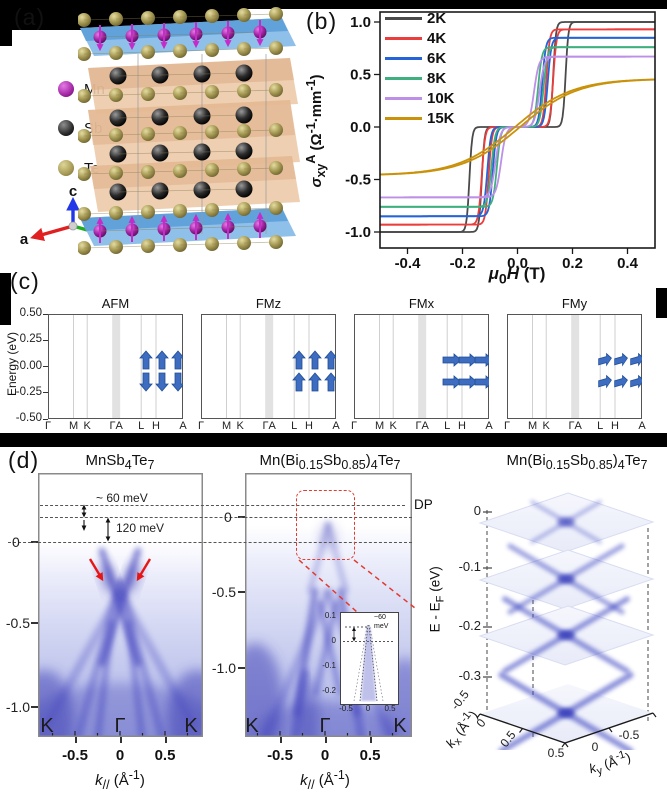  I want to click on inset-cone-outline, so click(373, 663).